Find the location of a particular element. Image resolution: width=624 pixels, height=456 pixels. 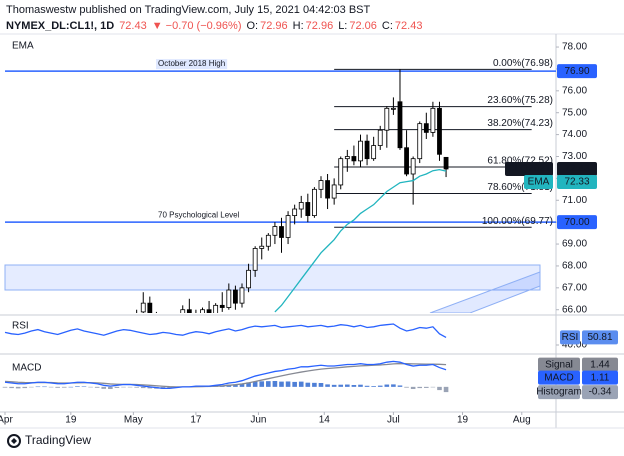

level-label-bg is located at coordinates (192, 64).